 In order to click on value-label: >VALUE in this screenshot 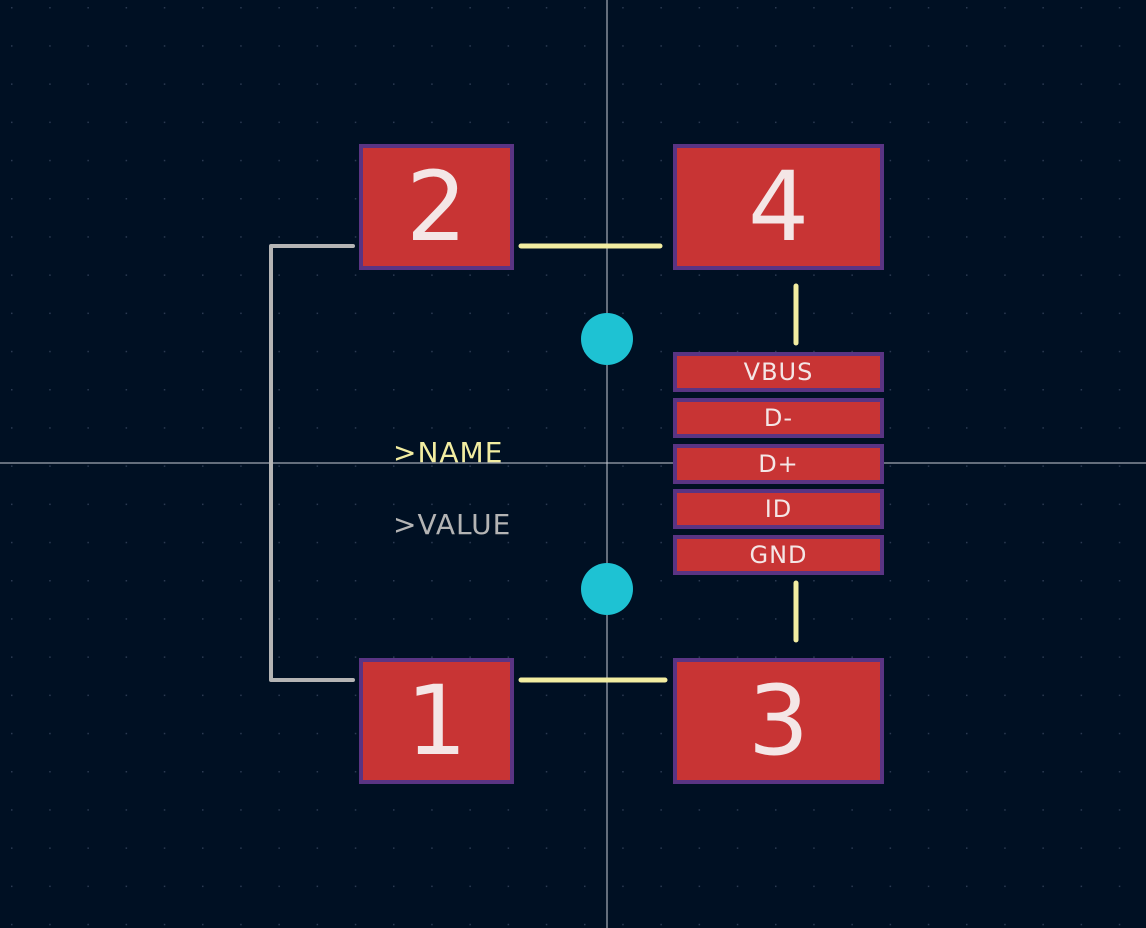, I will do `click(452, 524)`.